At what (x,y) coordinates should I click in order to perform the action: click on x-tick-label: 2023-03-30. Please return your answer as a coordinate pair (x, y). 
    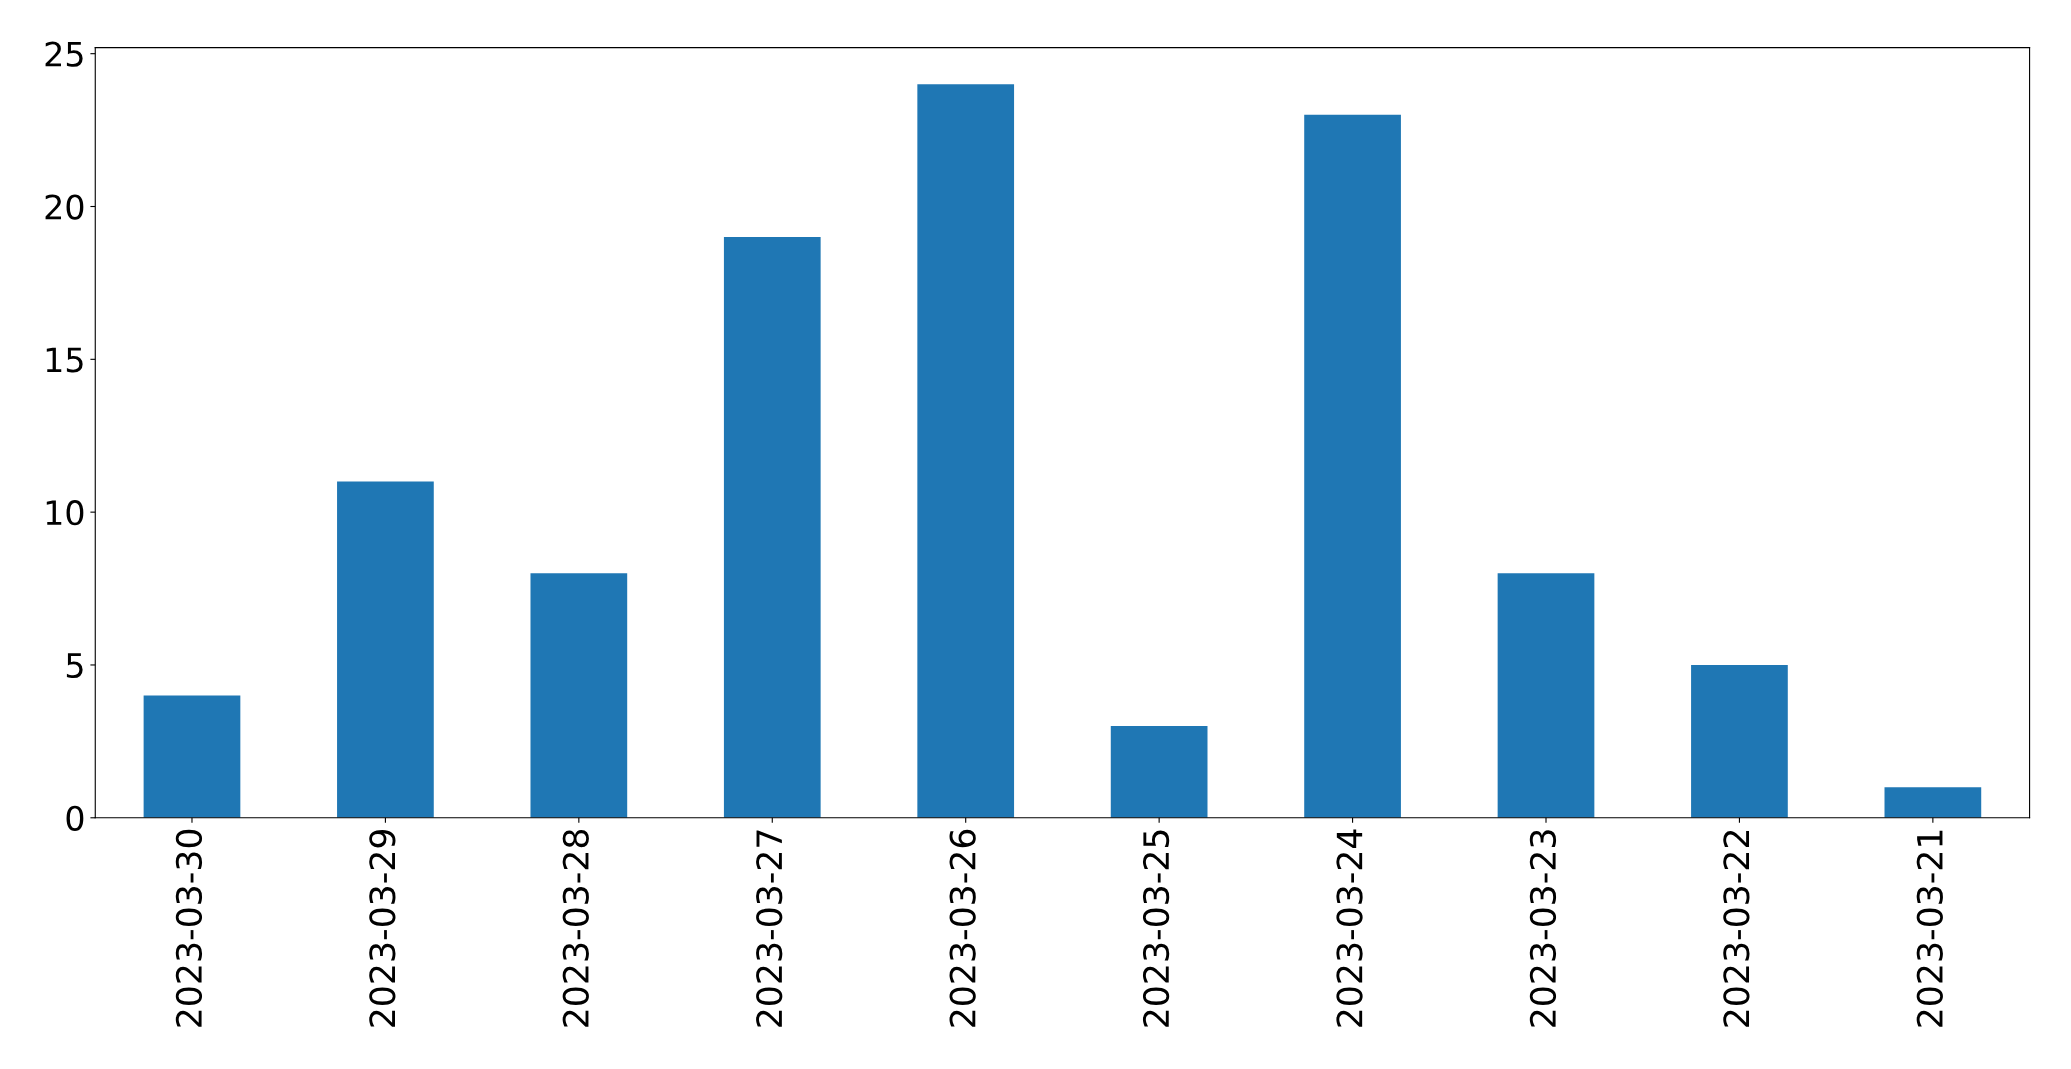
    Looking at the image, I should click on (189, 928).